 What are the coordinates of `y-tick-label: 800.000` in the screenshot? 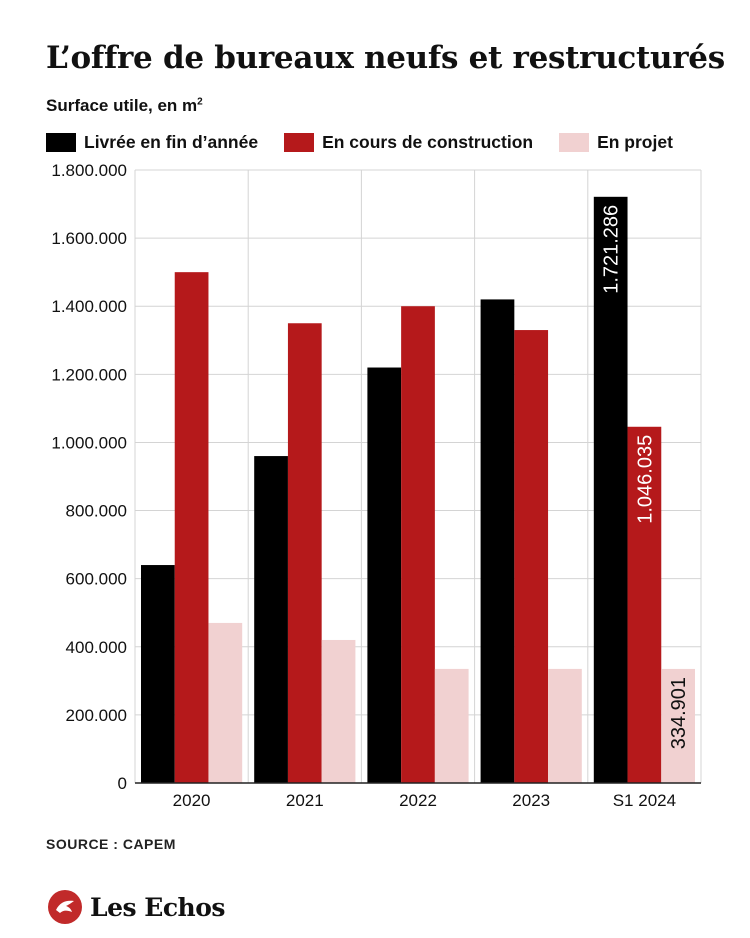 It's located at (96, 511).